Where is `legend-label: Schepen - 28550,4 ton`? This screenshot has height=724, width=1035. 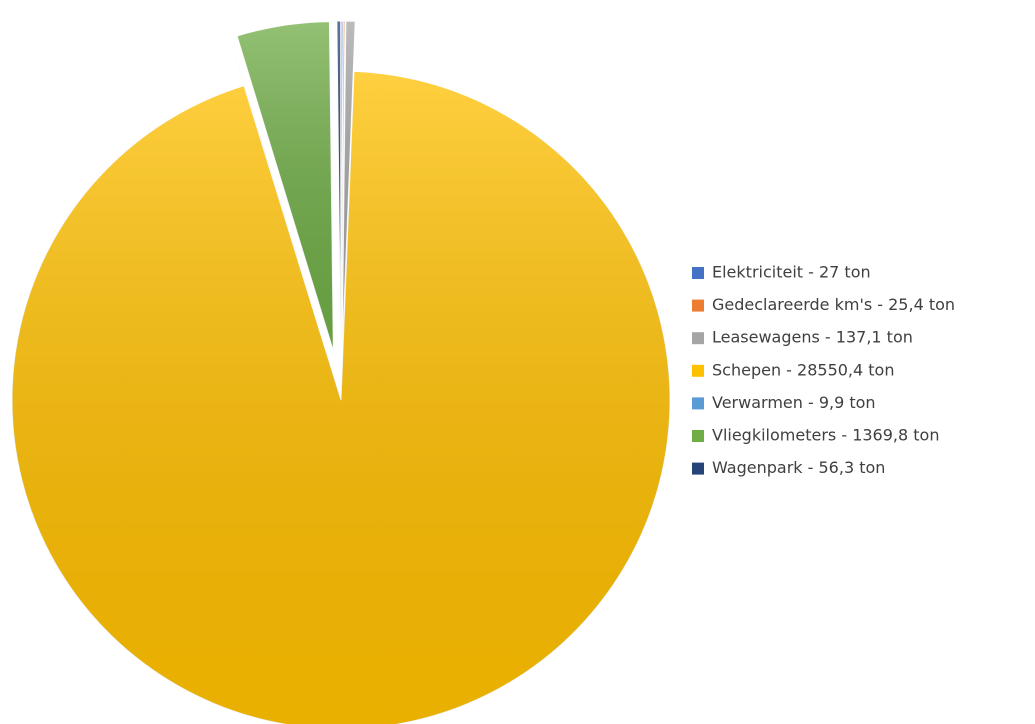
legend-label: Schepen - 28550,4 ton is located at coordinates (803, 369).